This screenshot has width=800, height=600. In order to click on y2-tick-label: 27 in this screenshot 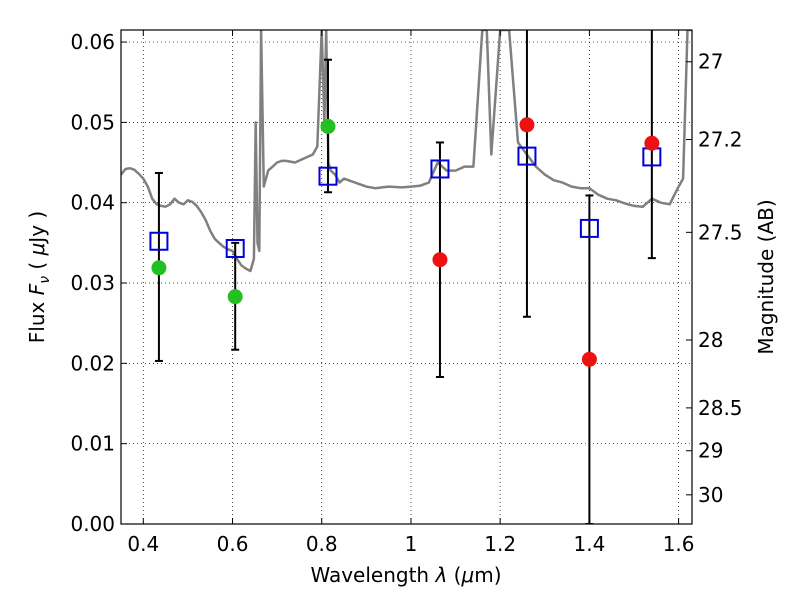, I will do `click(710, 62)`.